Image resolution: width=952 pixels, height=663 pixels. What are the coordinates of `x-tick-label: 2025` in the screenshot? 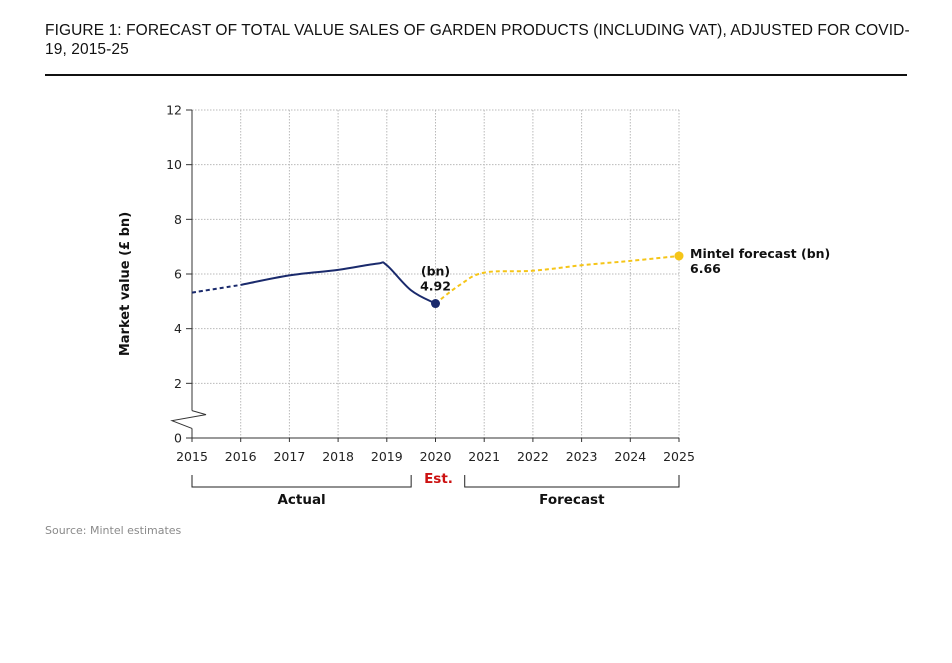 It's located at (679, 456).